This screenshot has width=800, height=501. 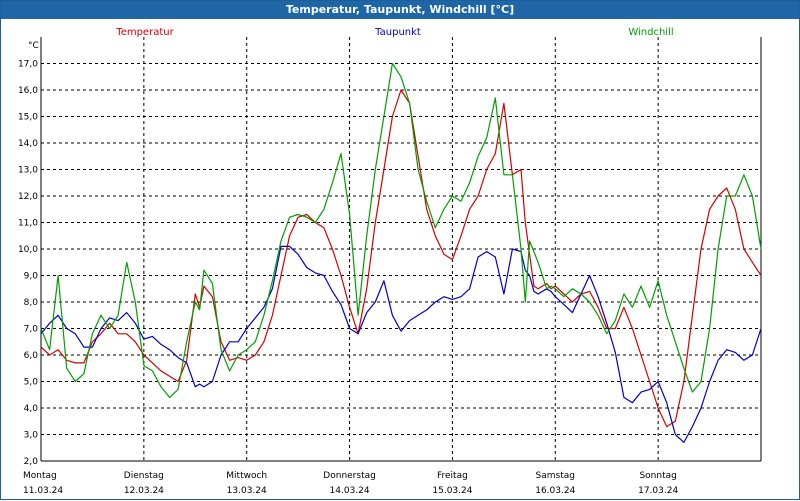 I want to click on y-tick-label: 11,0, so click(x=28, y=224).